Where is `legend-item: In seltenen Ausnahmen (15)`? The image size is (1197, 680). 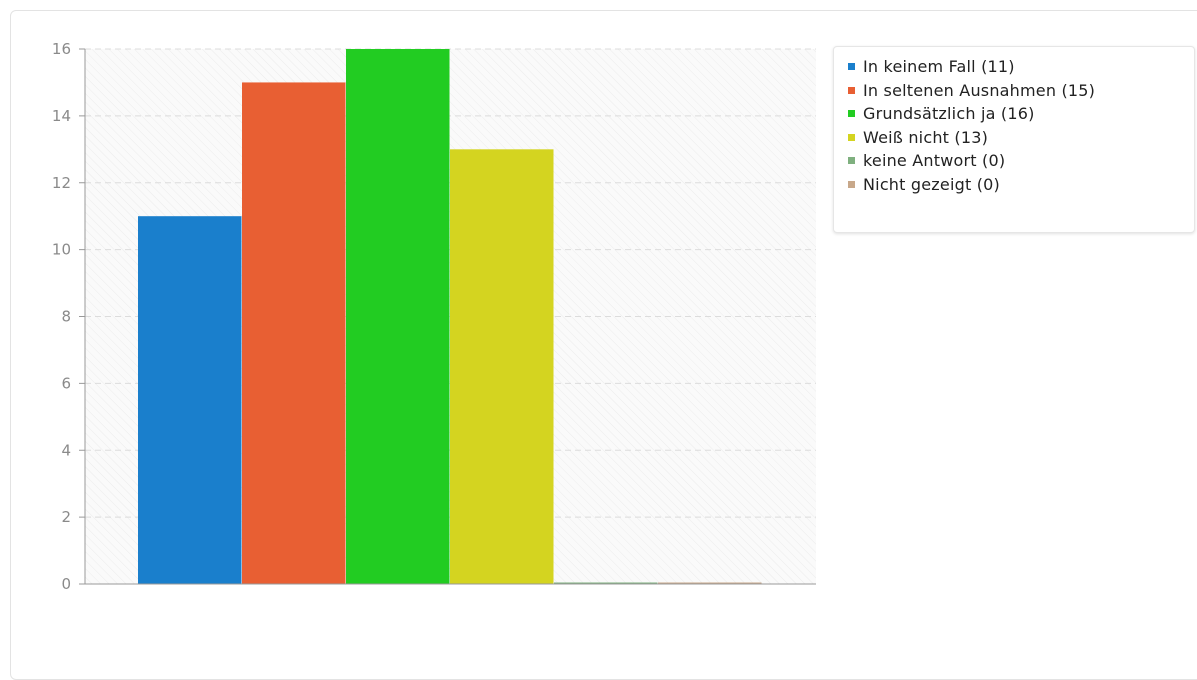
legend-item: In seltenen Ausnahmen (15) is located at coordinates (1021, 91).